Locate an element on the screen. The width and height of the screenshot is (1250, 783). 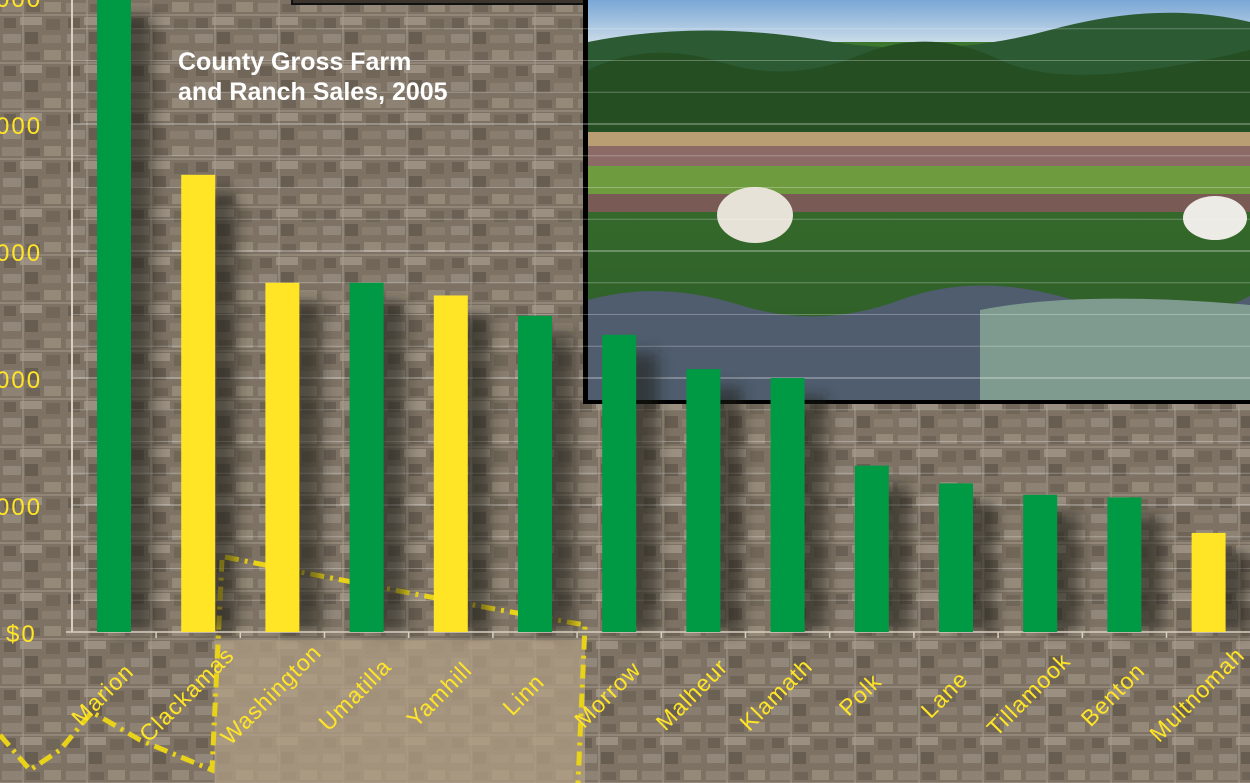
bare-field-patch is located at coordinates (400, 711).